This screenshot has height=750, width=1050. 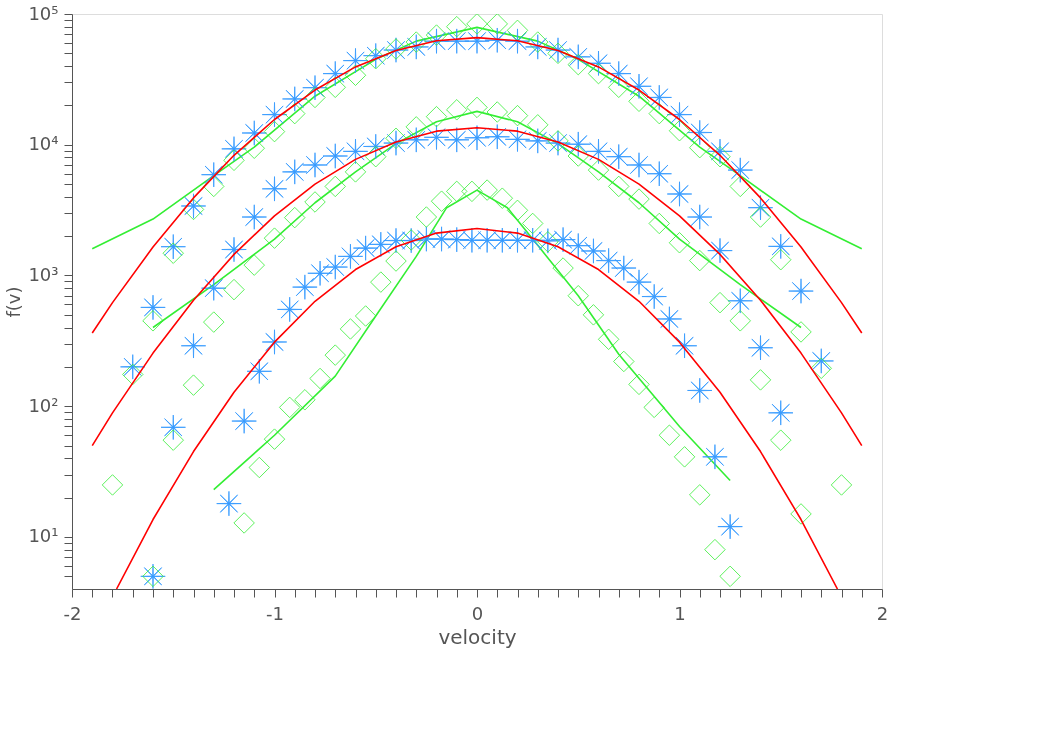 What do you see at coordinates (477, 636) in the screenshot?
I see `x-axis-title: velocity` at bounding box center [477, 636].